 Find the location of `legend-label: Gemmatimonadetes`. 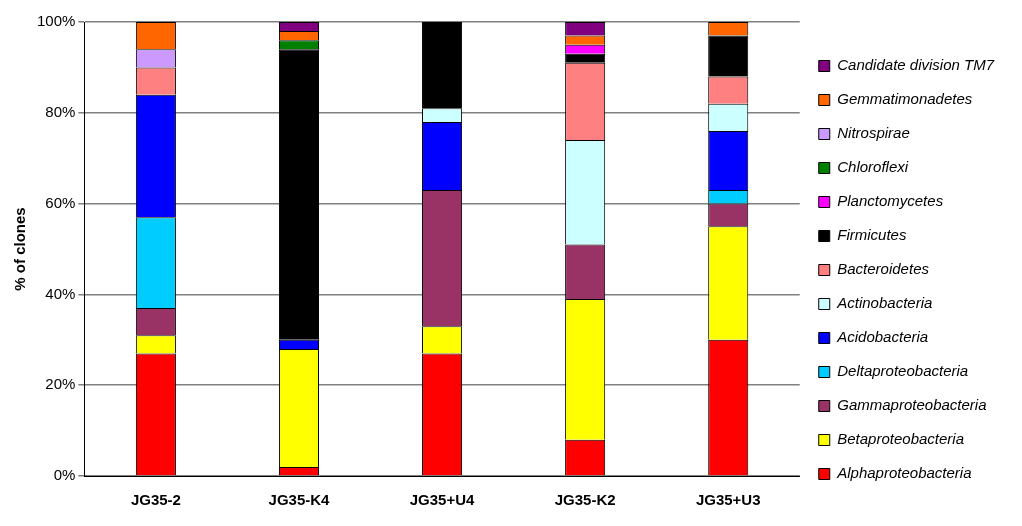

legend-label: Gemmatimonadetes is located at coordinates (905, 99).